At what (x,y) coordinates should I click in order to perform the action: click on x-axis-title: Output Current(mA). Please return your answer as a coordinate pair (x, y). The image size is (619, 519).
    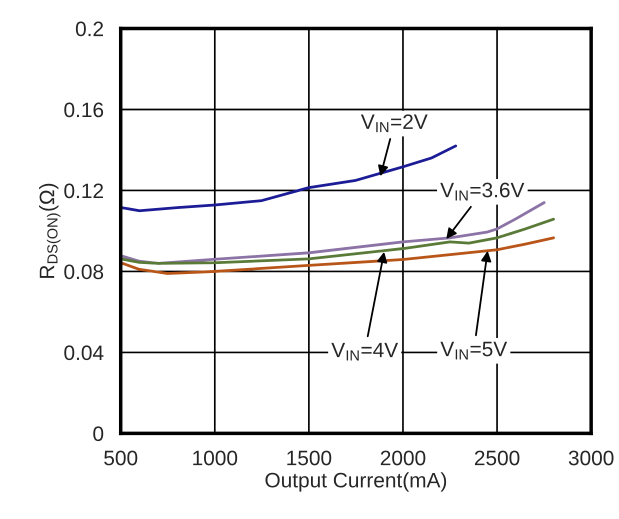
    Looking at the image, I should click on (355, 482).